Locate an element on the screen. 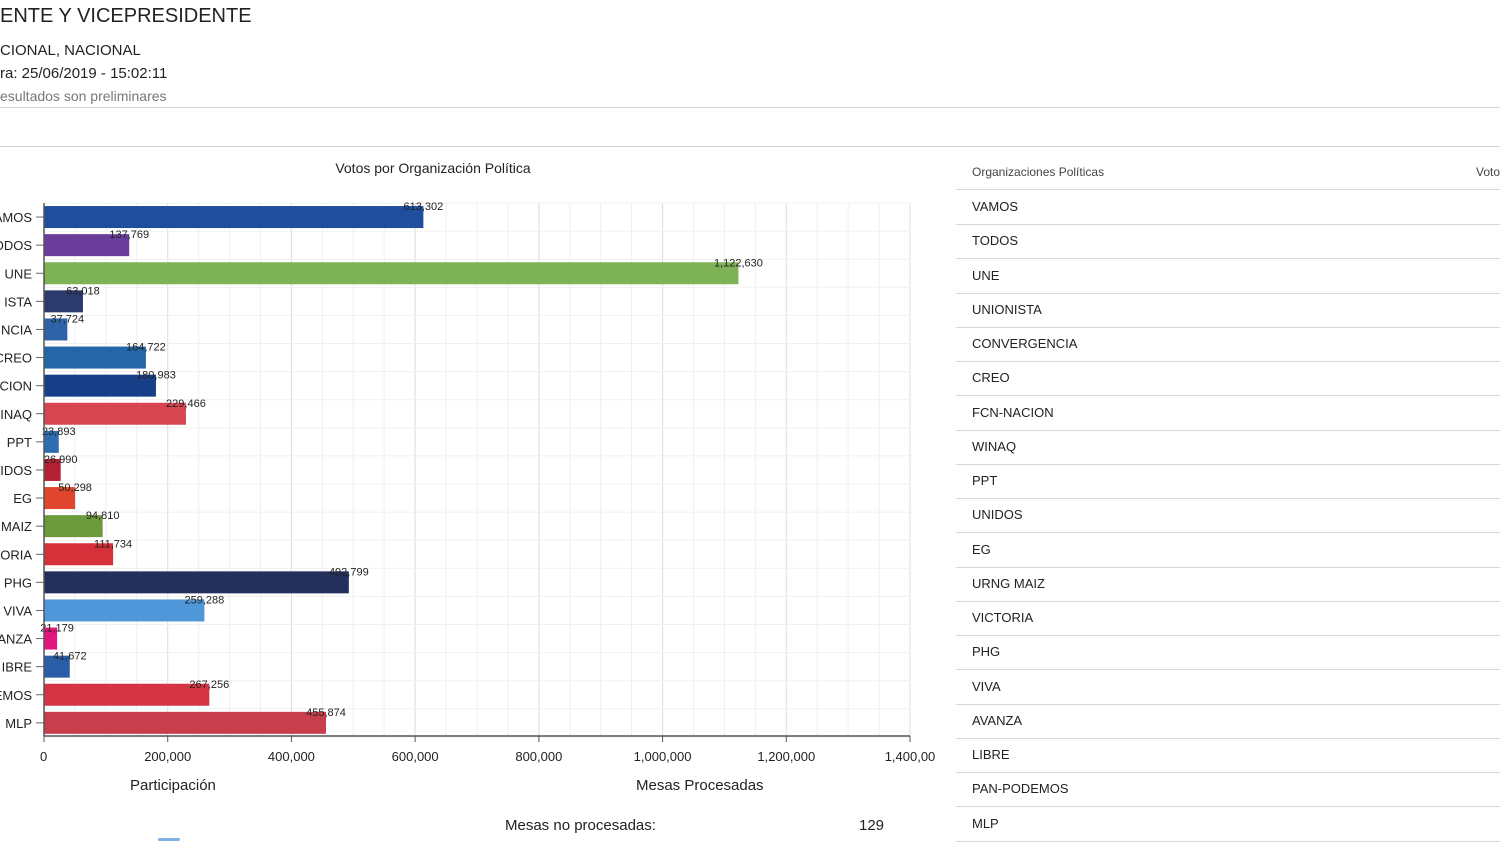  organization-name: WINAQ is located at coordinates (994, 446).